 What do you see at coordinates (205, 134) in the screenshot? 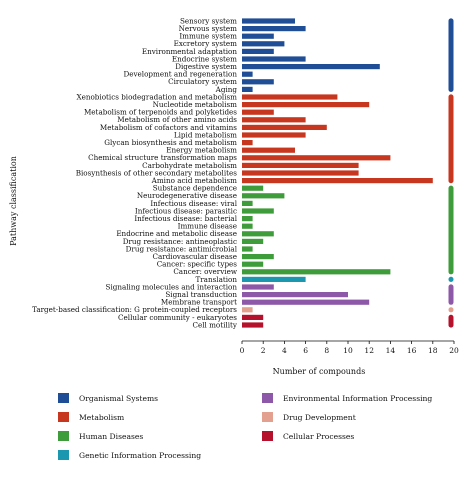
I see `category-label: Lipid metabolism` at bounding box center [205, 134].